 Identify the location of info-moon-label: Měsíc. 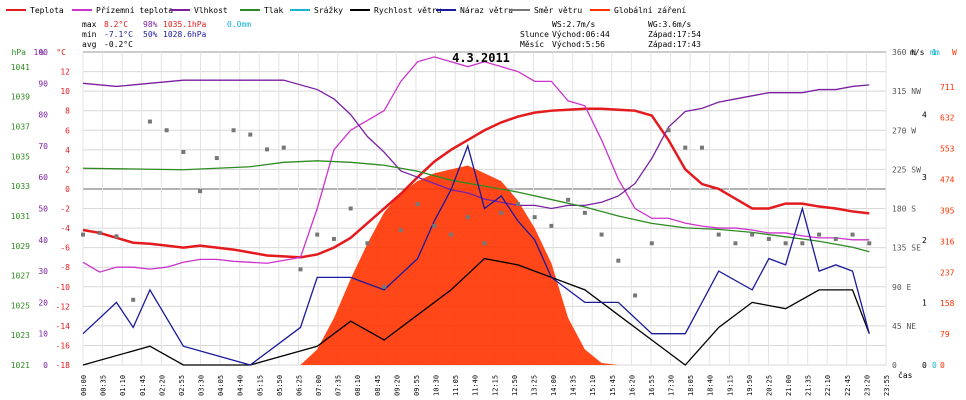
(532, 44).